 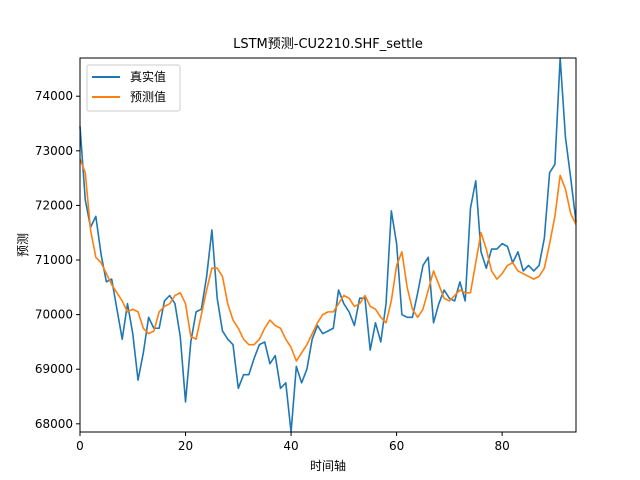 What do you see at coordinates (54, 369) in the screenshot?
I see `y-tick-label: 69000` at bounding box center [54, 369].